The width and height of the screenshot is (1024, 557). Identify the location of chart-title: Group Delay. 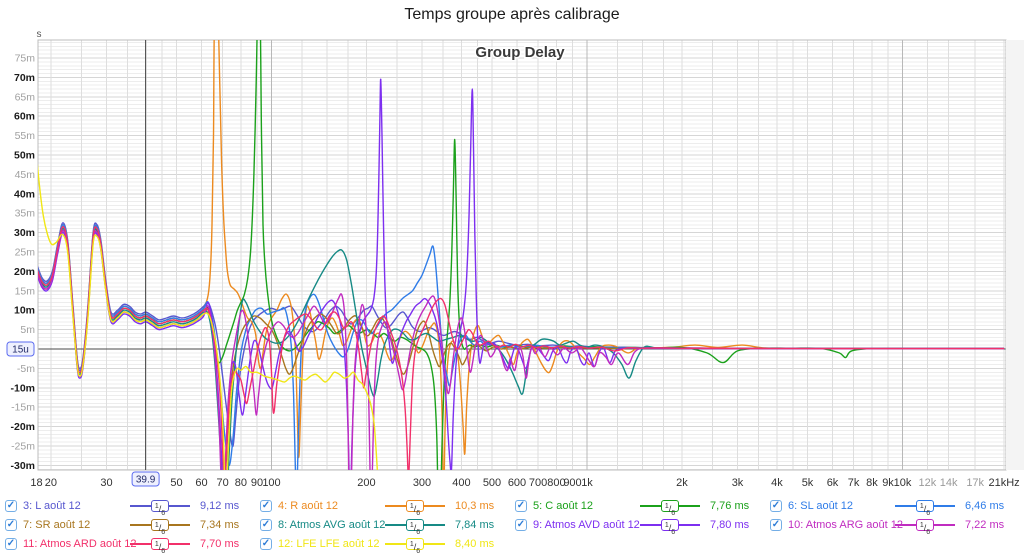
(520, 52).